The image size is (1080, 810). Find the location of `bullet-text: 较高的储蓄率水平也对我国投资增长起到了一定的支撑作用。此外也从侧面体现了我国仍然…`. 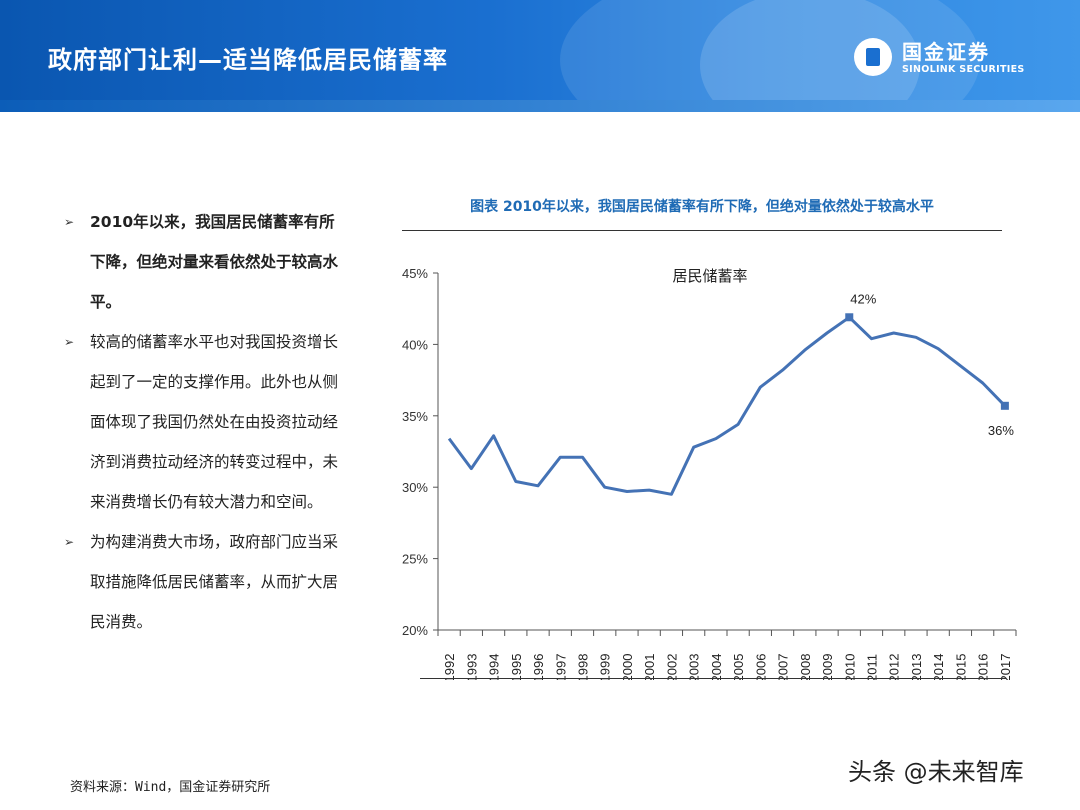

bullet-text: 较高的储蓄率水平也对我国投资增长起到了一定的支撑作用。此外也从侧面体现了我国仍然… is located at coordinates (214, 422).